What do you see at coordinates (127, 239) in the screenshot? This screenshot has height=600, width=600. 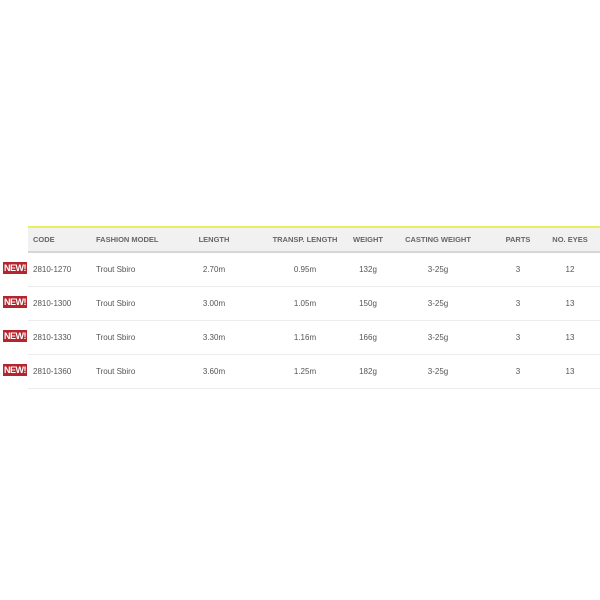 I see `header-fashion-model: FASHION MODEL` at bounding box center [127, 239].